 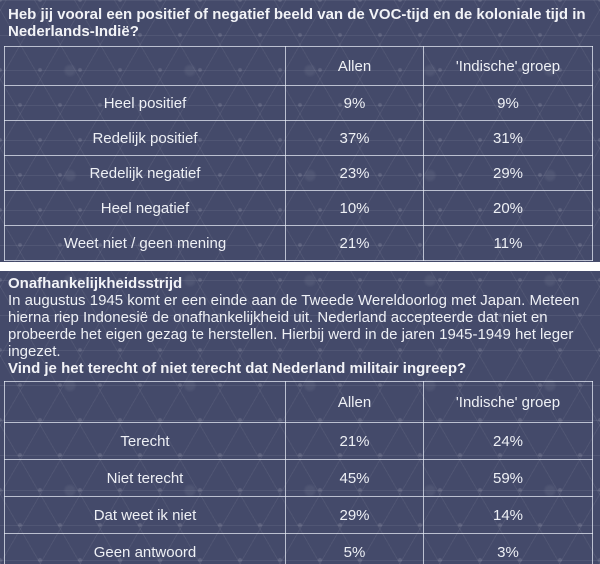 I want to click on table-row: Heel negatief 10% 20%, so click(x=298, y=208).